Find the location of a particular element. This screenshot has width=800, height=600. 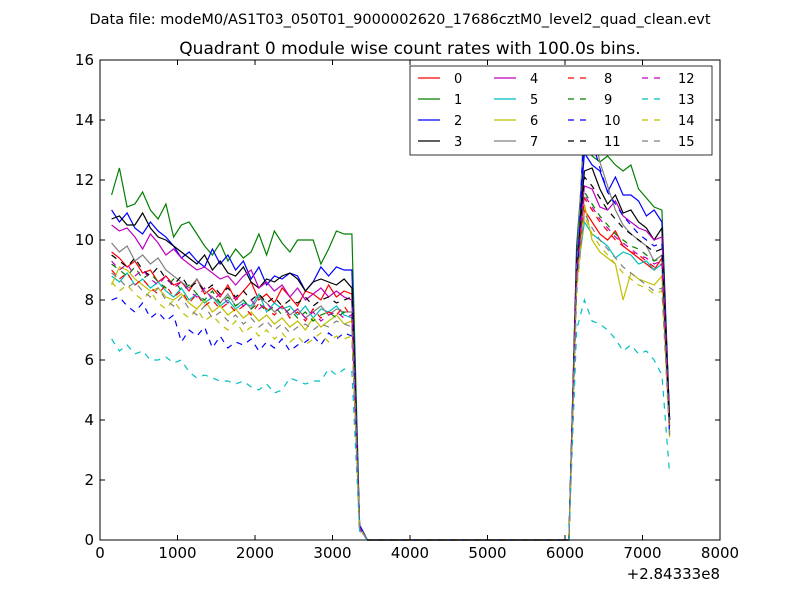

legend-label-15: 15 is located at coordinates (686, 142).